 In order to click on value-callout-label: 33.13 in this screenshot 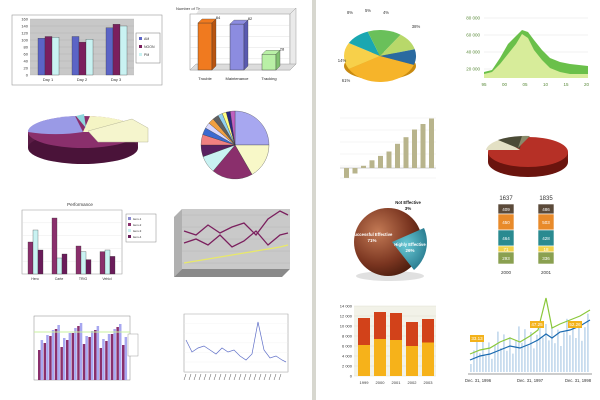, I will do `click(477, 338)`.